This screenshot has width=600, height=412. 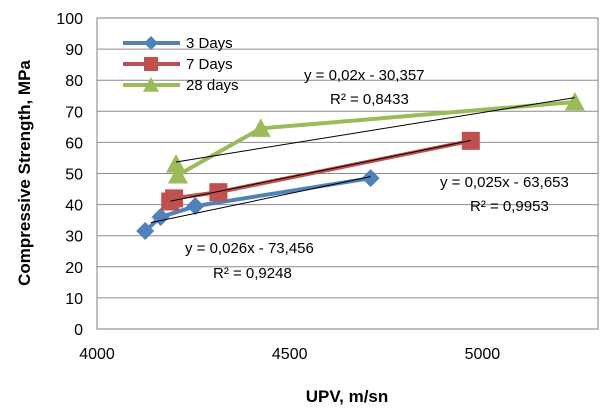 What do you see at coordinates (97, 354) in the screenshot?
I see `x-tick-label: 4000` at bounding box center [97, 354].